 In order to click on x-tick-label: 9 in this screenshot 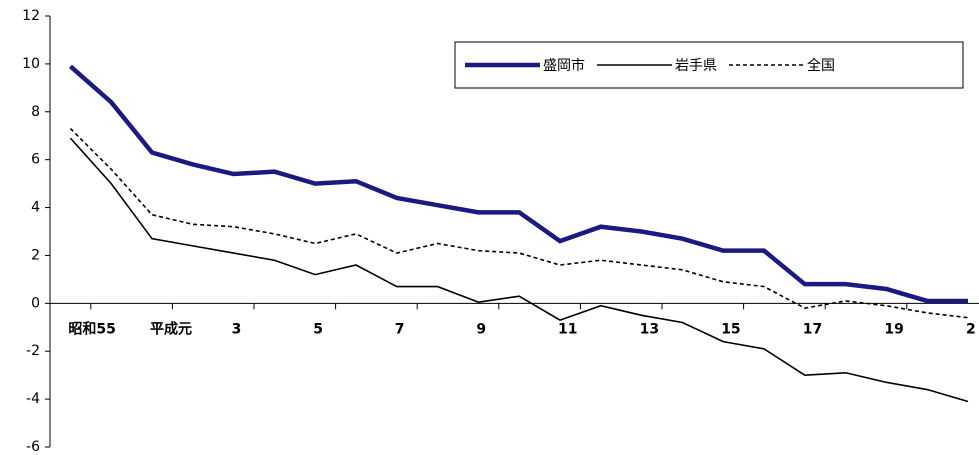, I will do `click(481, 329)`.